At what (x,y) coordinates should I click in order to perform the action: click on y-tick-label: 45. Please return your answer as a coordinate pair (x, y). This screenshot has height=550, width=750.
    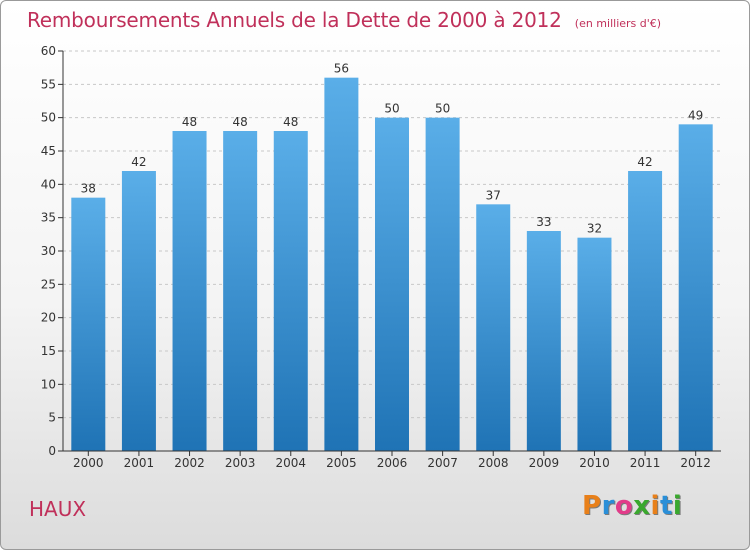
    Looking at the image, I should click on (48, 151).